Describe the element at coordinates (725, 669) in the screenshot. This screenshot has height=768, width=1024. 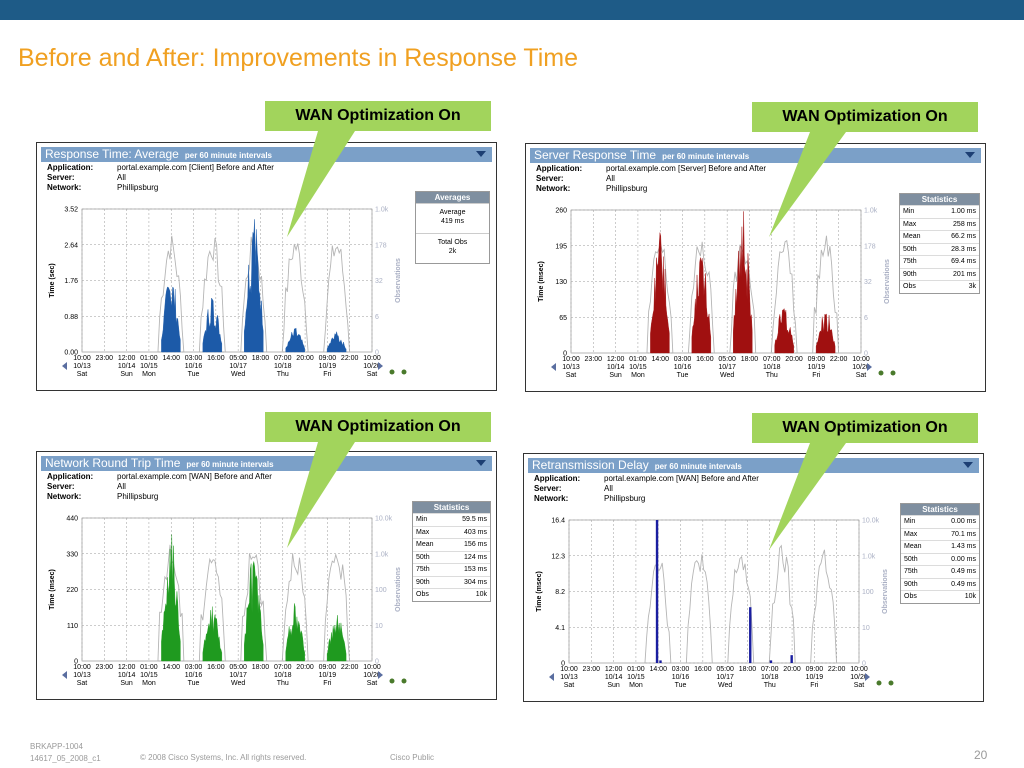
I see `x-tick-time: 05:00` at that location.